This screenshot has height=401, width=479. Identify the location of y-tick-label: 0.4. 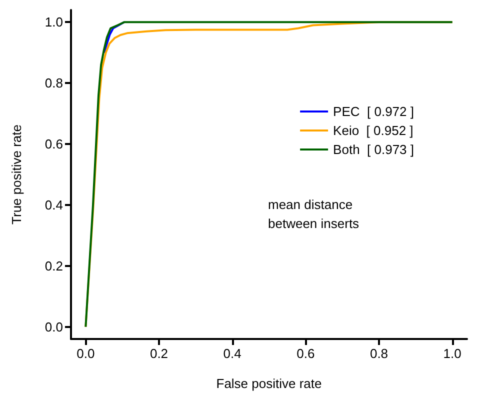
(53, 204).